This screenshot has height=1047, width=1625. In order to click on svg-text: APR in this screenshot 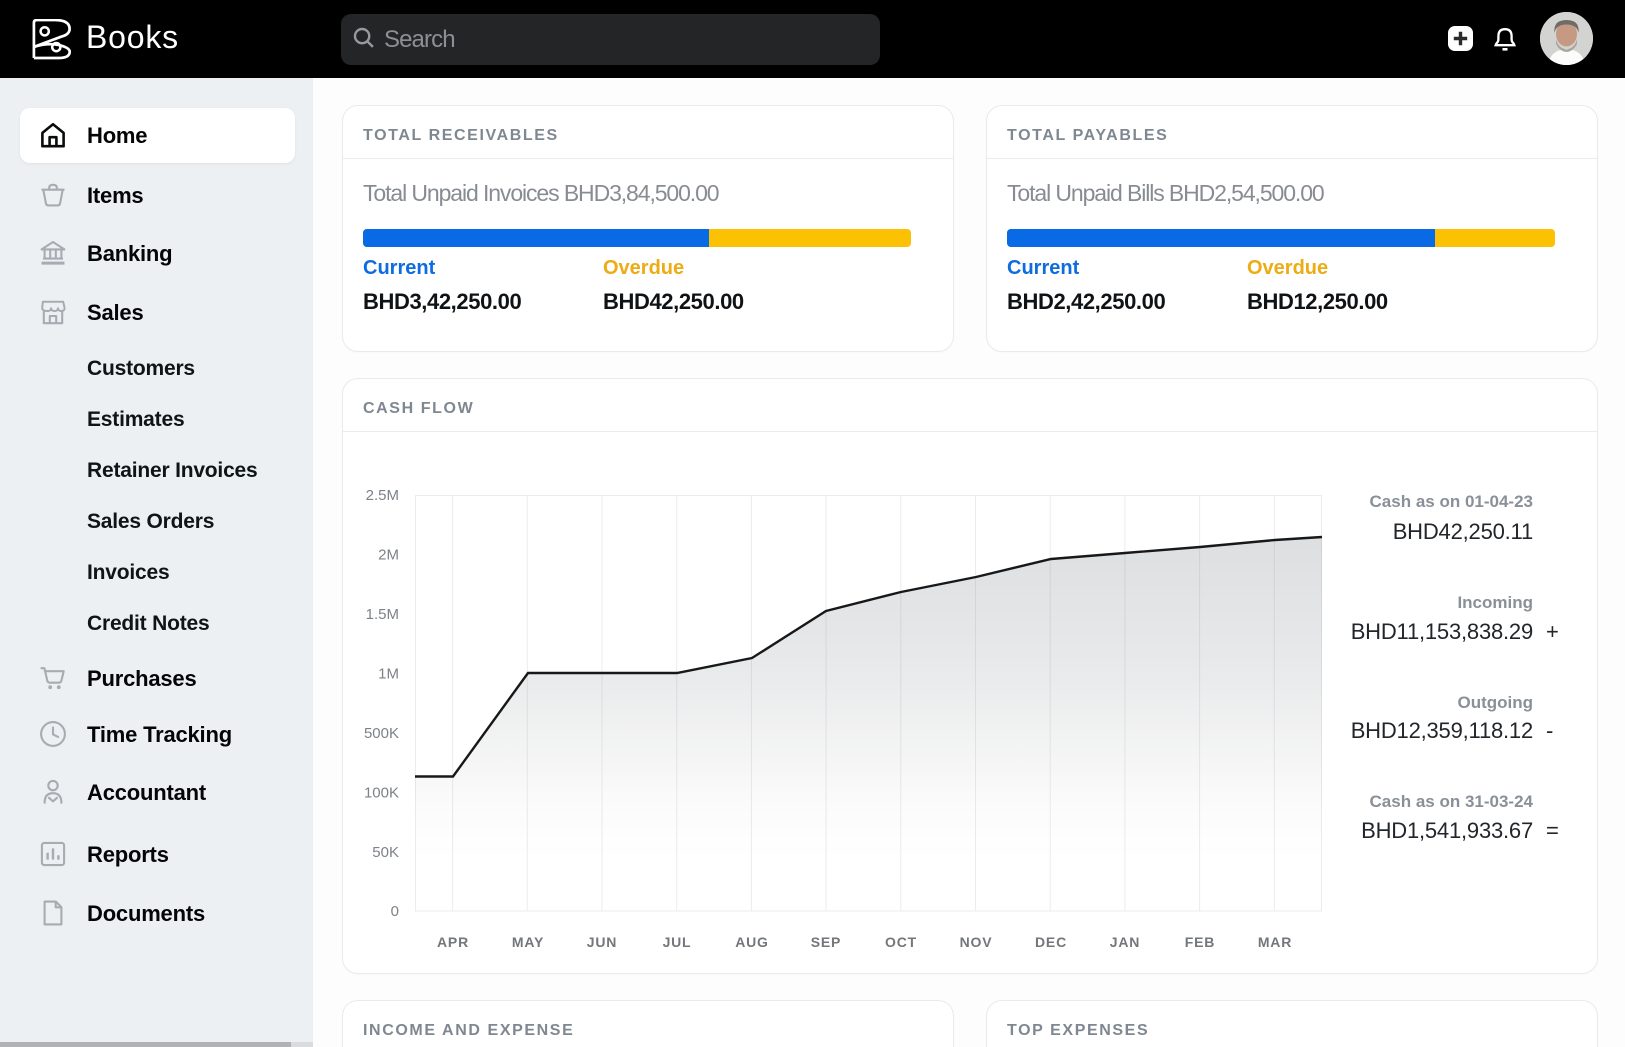, I will do `click(453, 942)`.